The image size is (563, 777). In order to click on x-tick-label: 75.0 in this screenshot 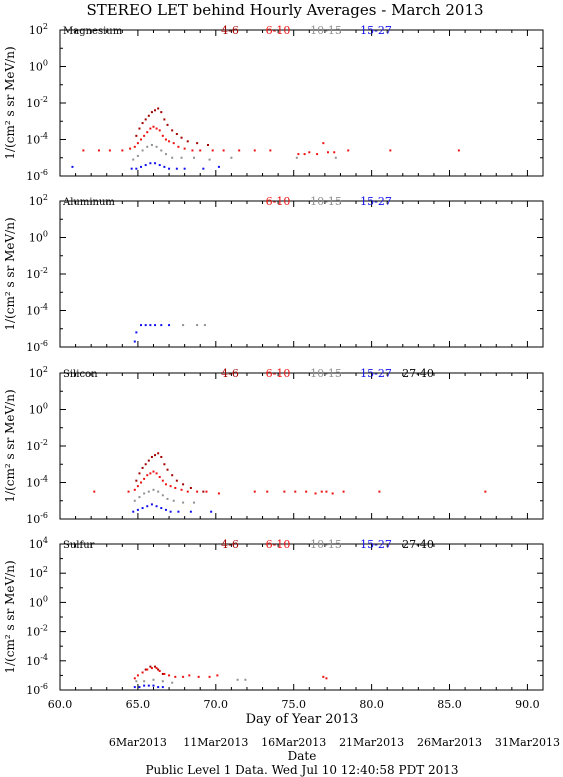, I will do `click(293, 704)`.